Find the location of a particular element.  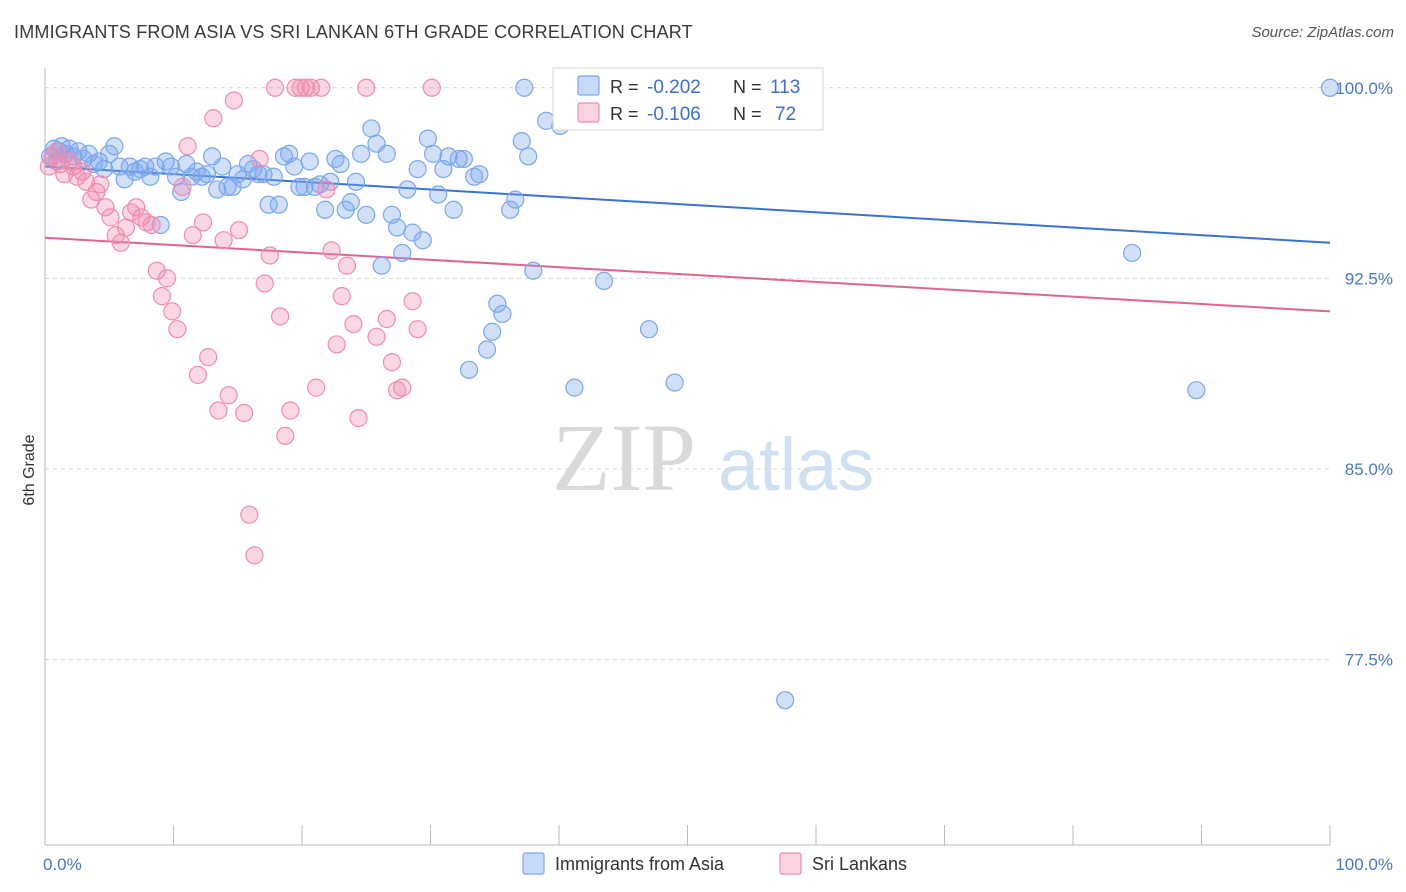

trend-line-asia is located at coordinates (687, 204).